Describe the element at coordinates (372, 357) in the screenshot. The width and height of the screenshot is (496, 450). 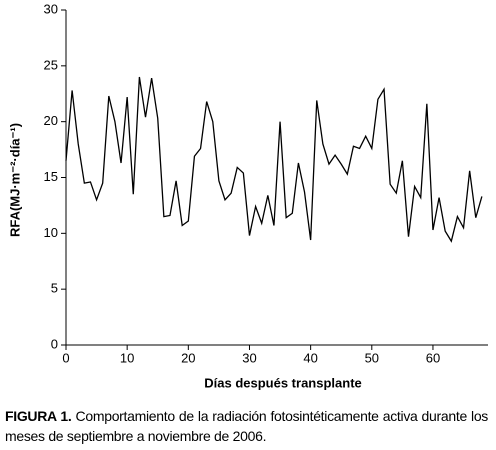
I see `x-tick-label: 50` at that location.